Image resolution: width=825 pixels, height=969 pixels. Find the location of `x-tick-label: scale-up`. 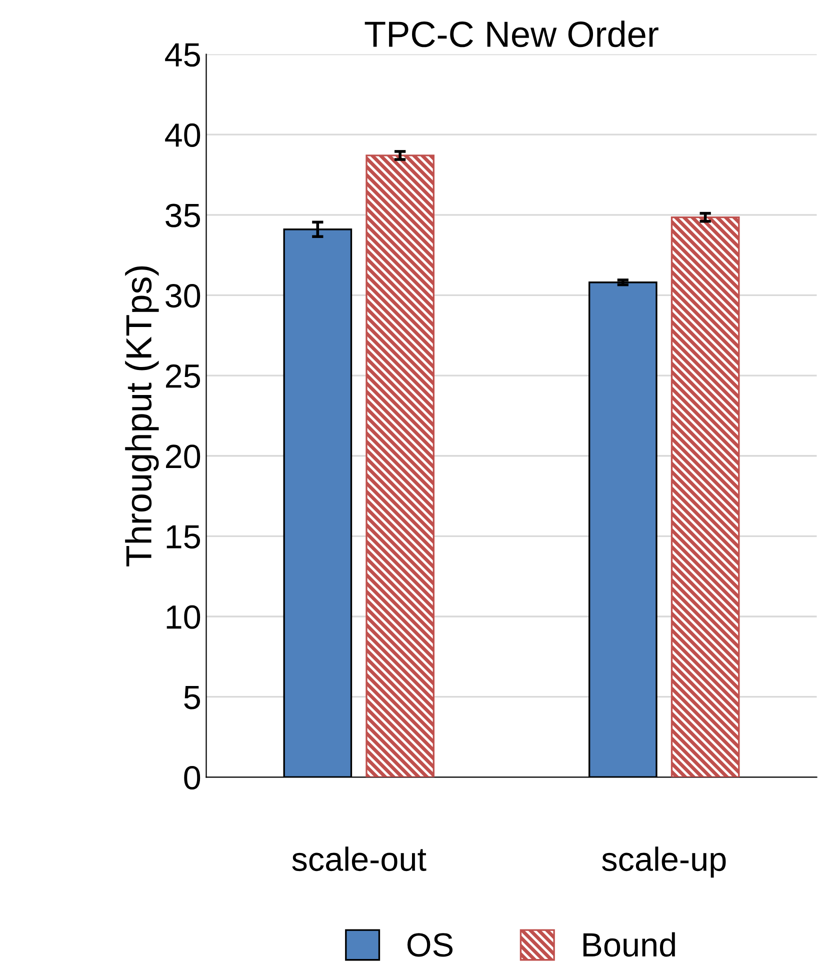

x-tick-label: scale-up is located at coordinates (664, 862).